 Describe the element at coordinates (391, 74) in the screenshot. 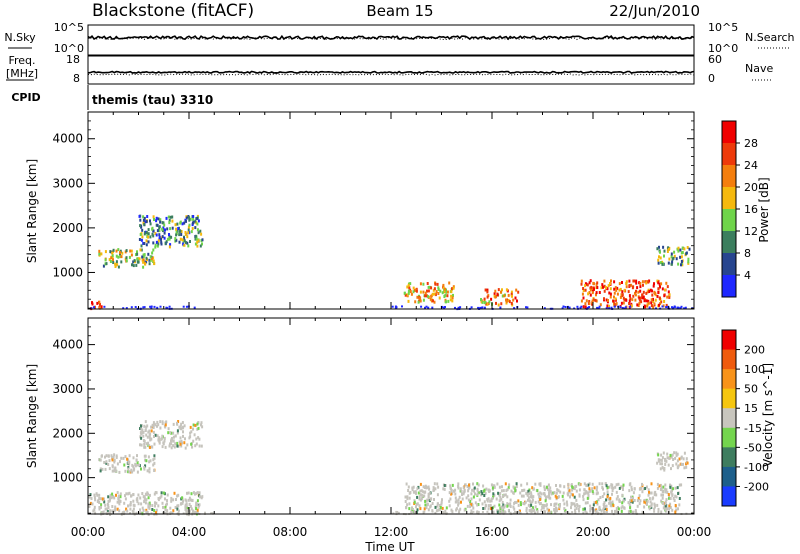

I see `nave-trace` at that location.